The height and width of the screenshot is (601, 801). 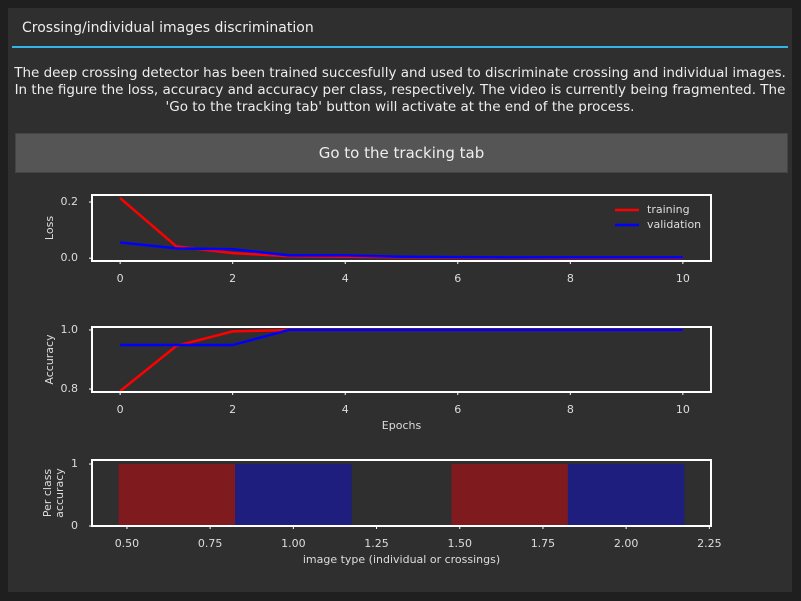 I want to click on x-tick-label: 1.25, so click(x=376, y=543).